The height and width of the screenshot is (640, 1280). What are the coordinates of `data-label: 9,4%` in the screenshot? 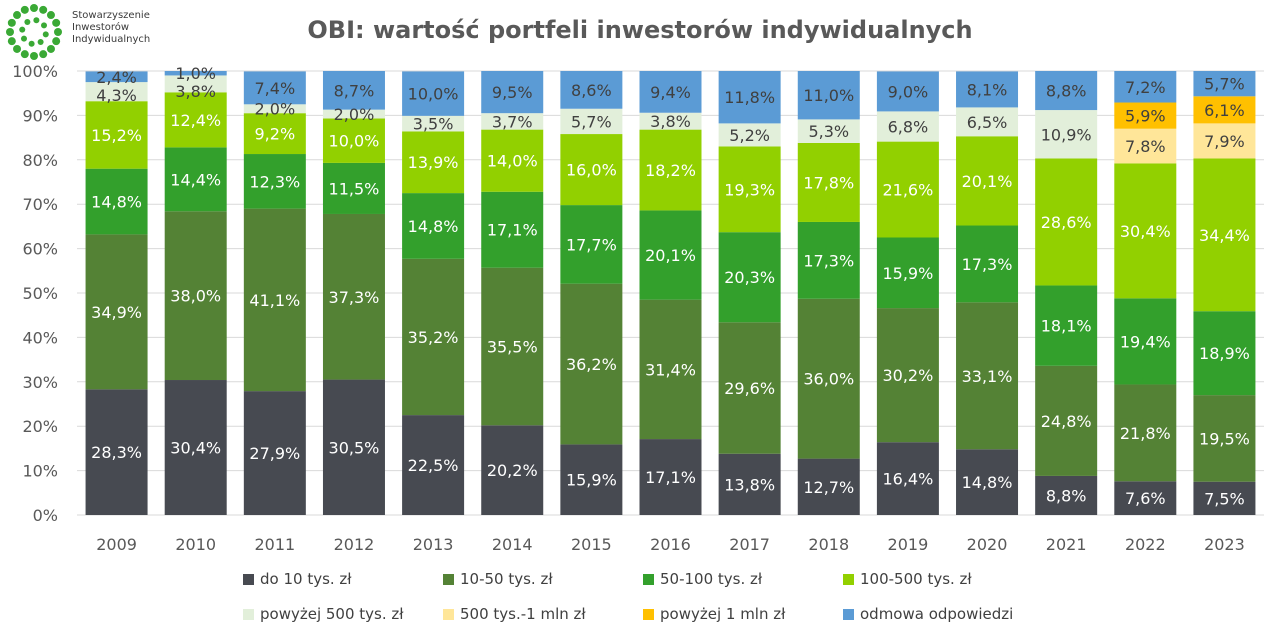 It's located at (670, 92).